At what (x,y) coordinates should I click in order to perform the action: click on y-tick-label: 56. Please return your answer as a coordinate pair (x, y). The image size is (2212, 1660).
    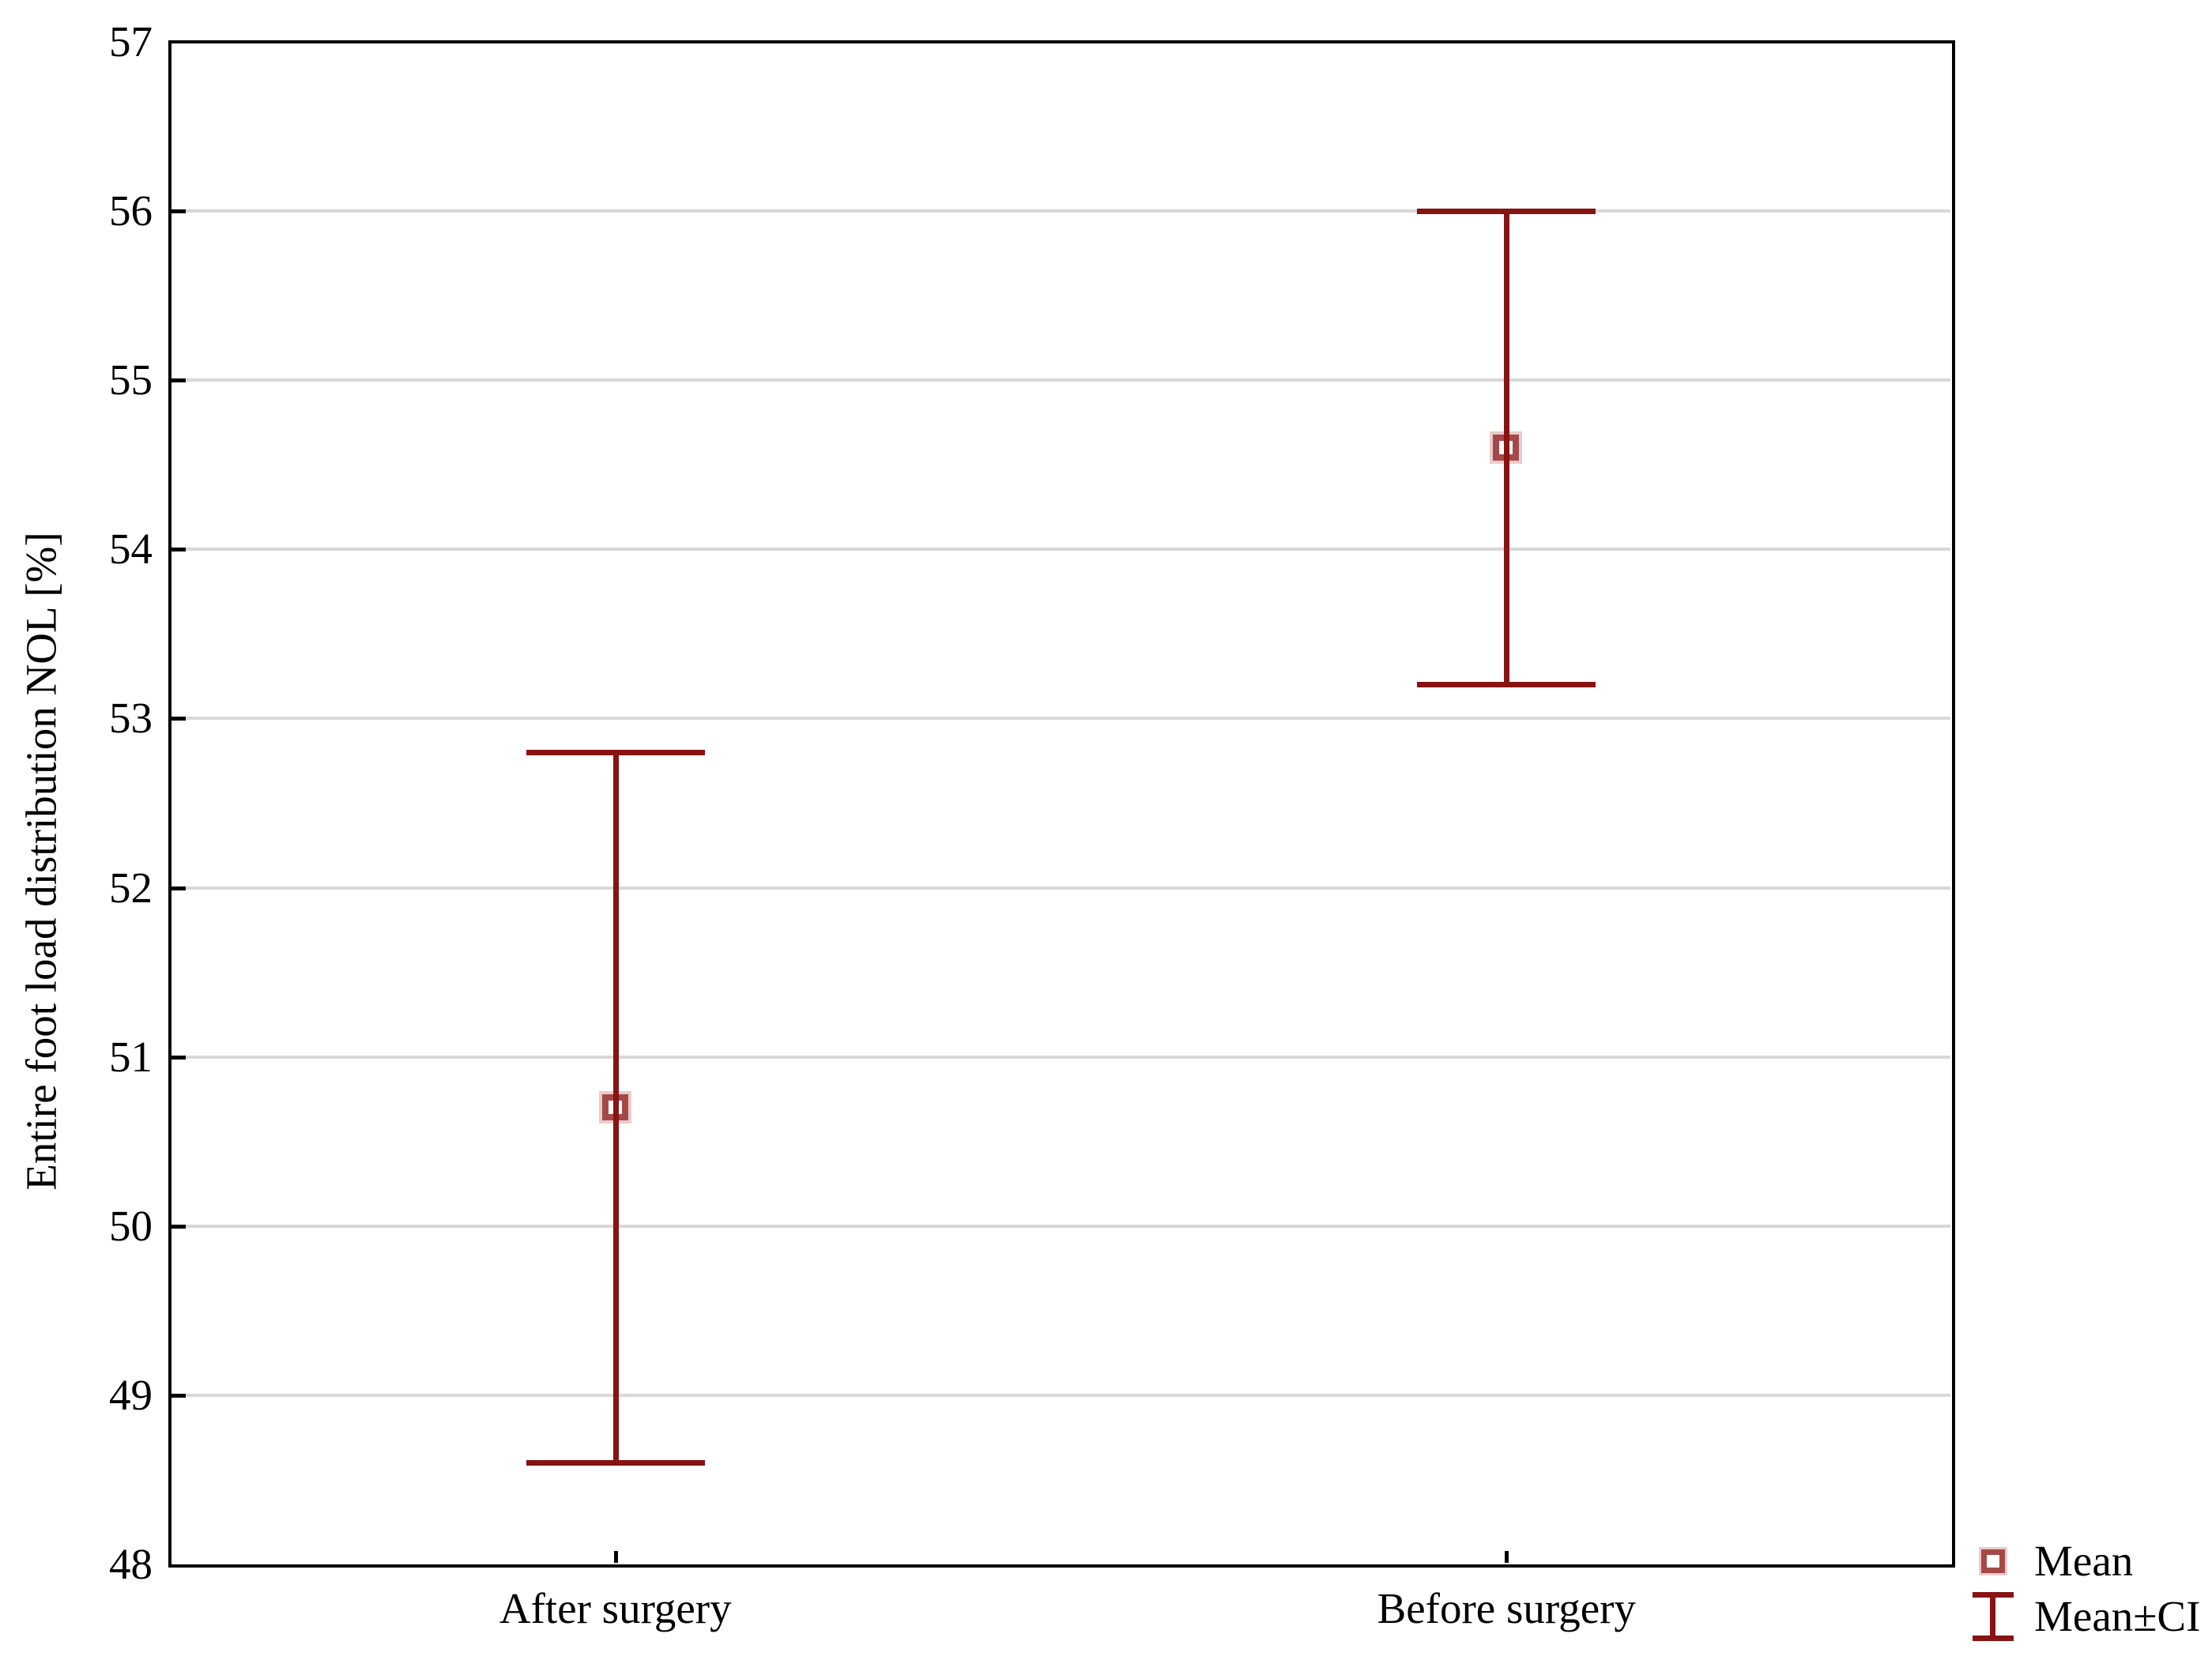
    Looking at the image, I should click on (131, 210).